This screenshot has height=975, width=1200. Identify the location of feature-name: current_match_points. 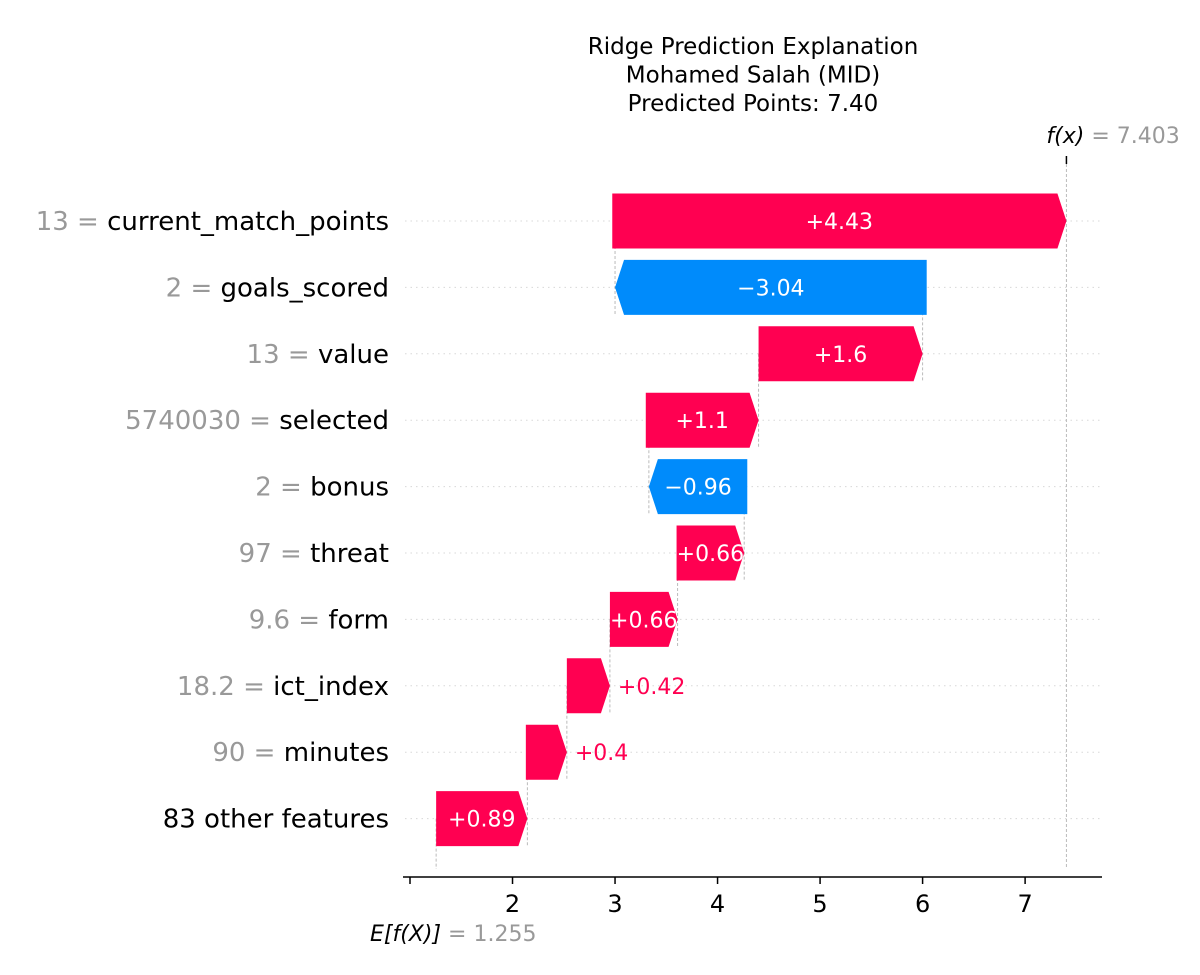
(248, 222).